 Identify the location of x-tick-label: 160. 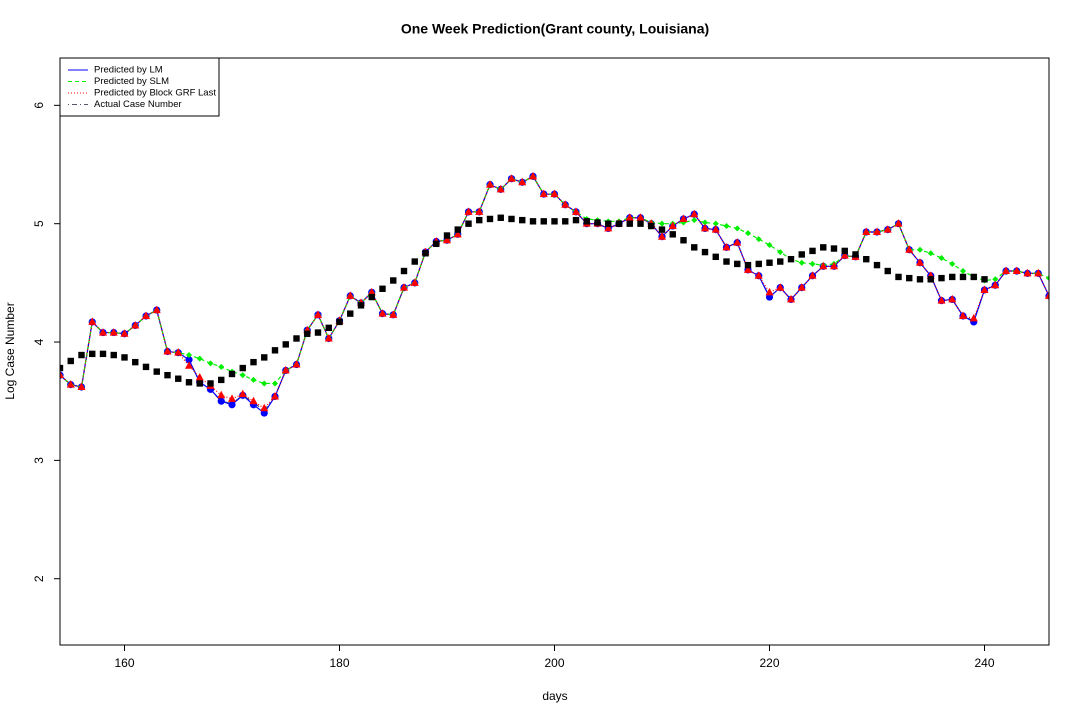
(124, 663).